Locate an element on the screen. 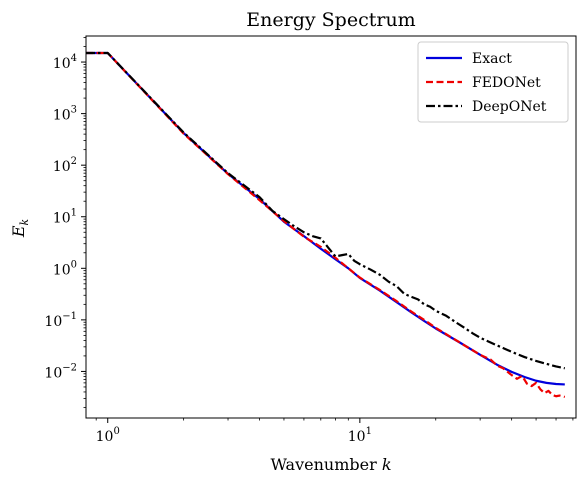 The image size is (584, 484). x-axis-ticks: 10⁰ 10¹ is located at coordinates (335, 431).